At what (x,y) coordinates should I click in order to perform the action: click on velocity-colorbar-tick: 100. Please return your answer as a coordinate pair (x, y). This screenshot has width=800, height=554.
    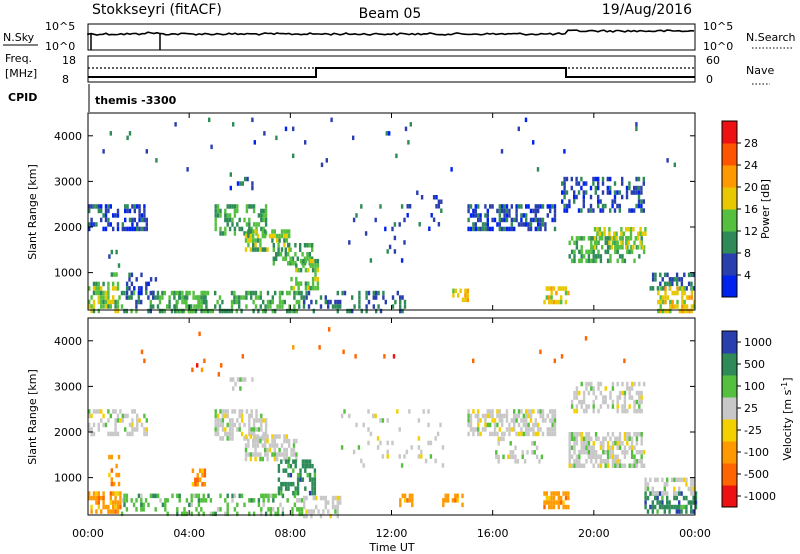
    Looking at the image, I should click on (754, 386).